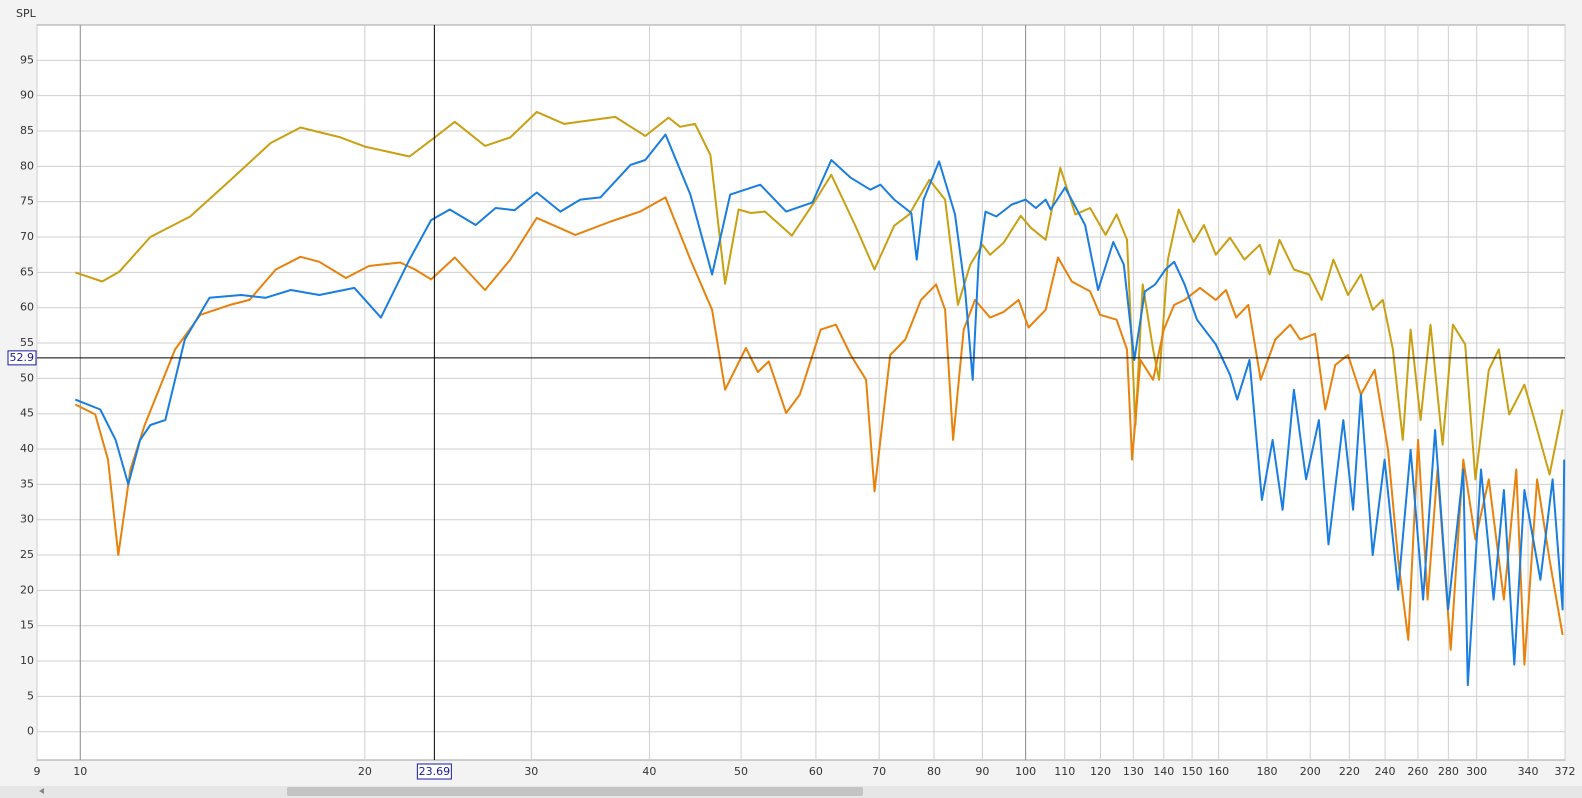 Image resolution: width=1582 pixels, height=798 pixels. Describe the element at coordinates (30, 695) in the screenshot. I see `y-tick-label: 5` at that location.